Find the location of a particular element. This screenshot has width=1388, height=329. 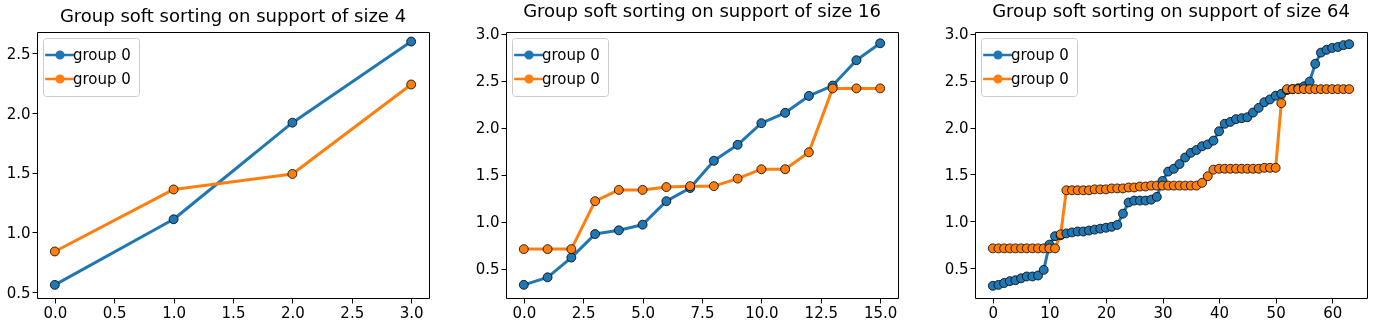

x-tick-label: 10.0 is located at coordinates (762, 312).